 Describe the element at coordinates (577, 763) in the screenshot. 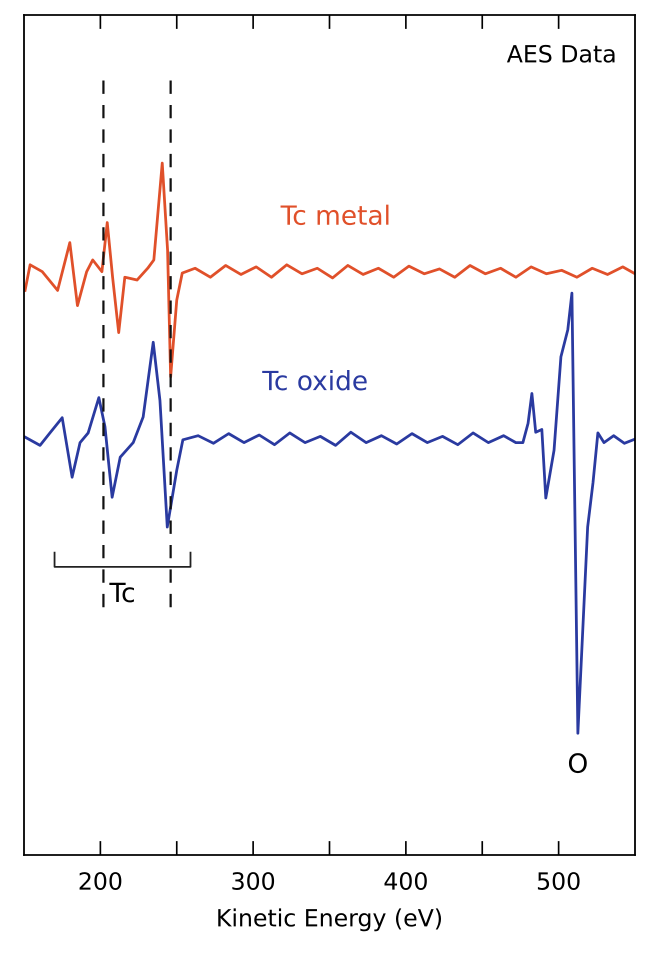

I see `annotation: O` at that location.